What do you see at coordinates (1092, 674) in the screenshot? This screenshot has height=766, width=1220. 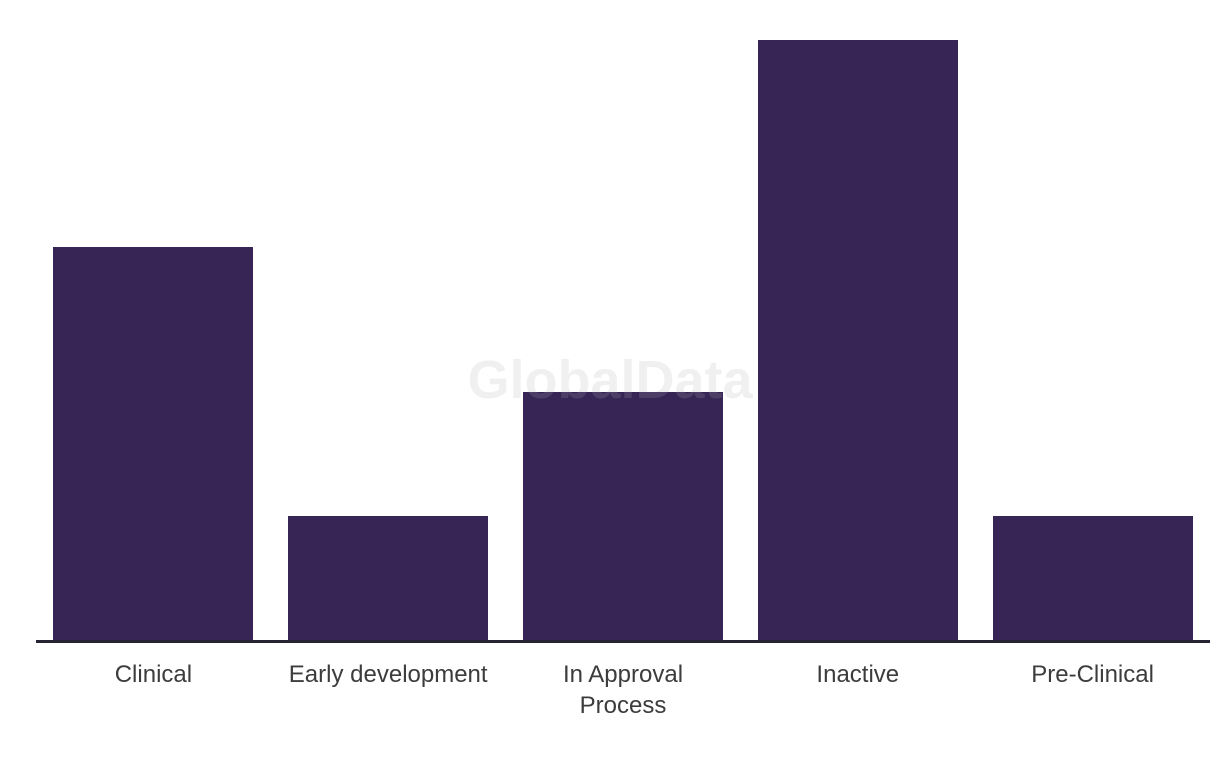 I see `x-tick-pre-clinical: Pre-Clinical` at bounding box center [1092, 674].